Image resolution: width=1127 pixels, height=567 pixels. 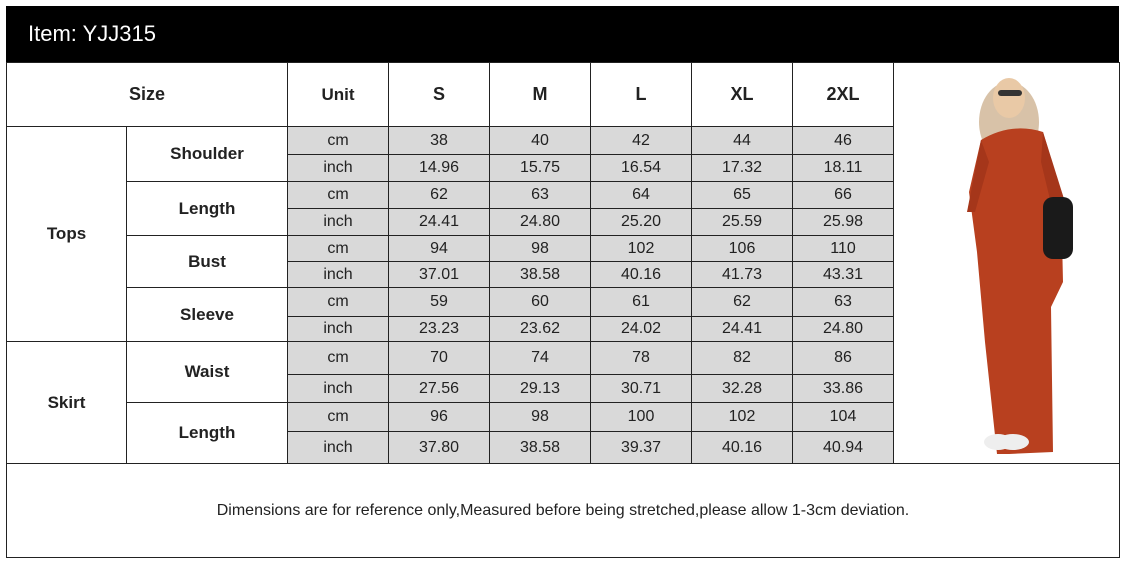 What do you see at coordinates (641, 222) in the screenshot?
I see `value-cell: 25.20` at bounding box center [641, 222].